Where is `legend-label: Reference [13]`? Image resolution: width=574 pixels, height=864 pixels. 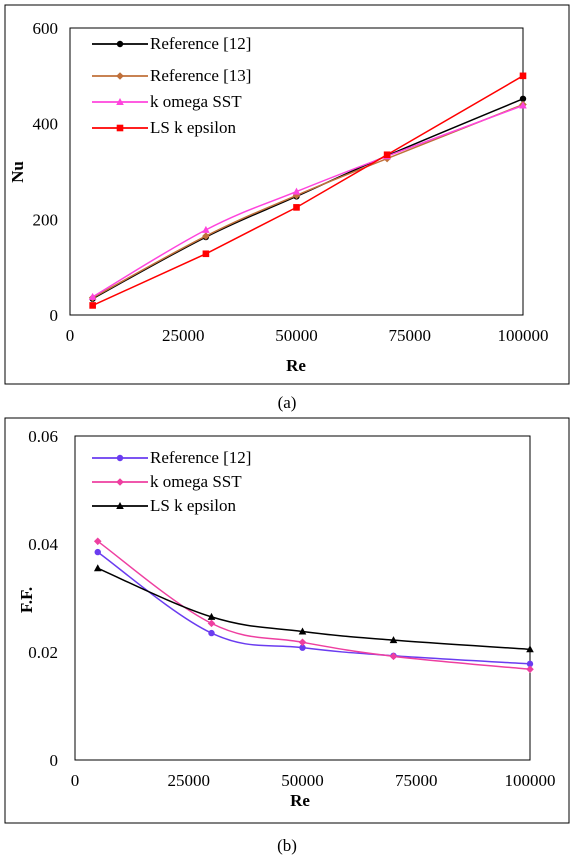
legend-label: Reference [13] is located at coordinates (200, 75).